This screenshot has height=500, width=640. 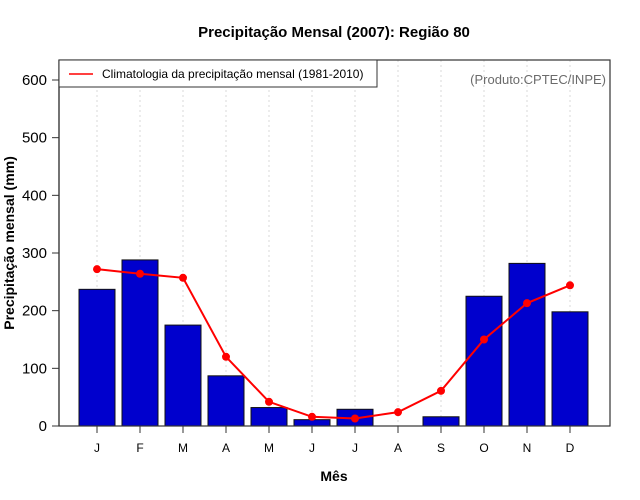 What do you see at coordinates (34, 368) in the screenshot?
I see `y-tick-label: 100` at bounding box center [34, 368].